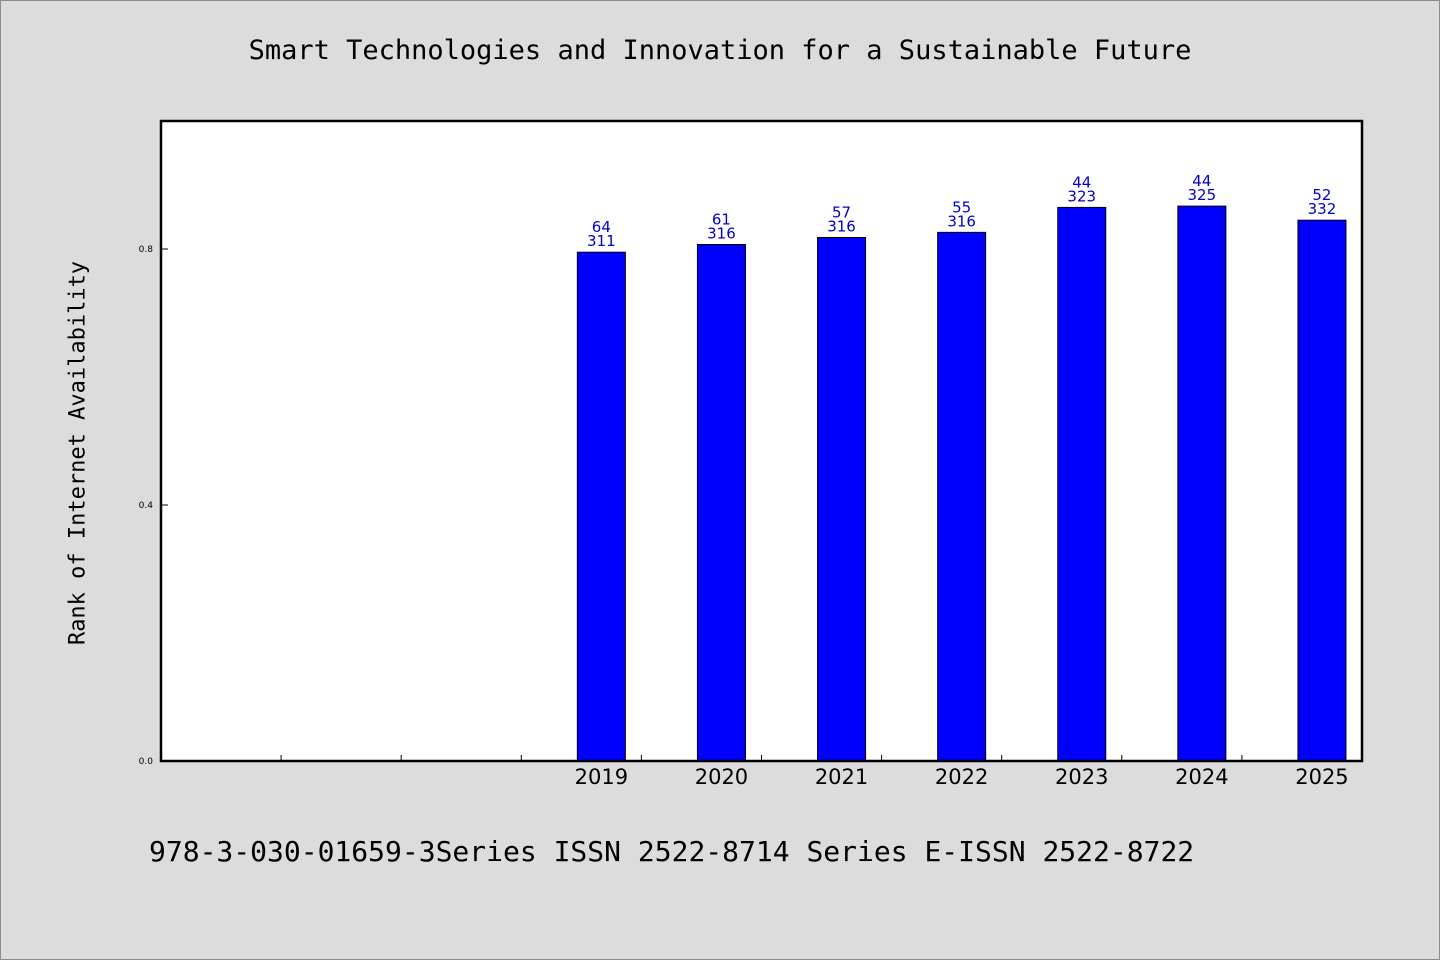  What do you see at coordinates (1322, 209) in the screenshot?
I see `bar-label-value: 332` at bounding box center [1322, 209].